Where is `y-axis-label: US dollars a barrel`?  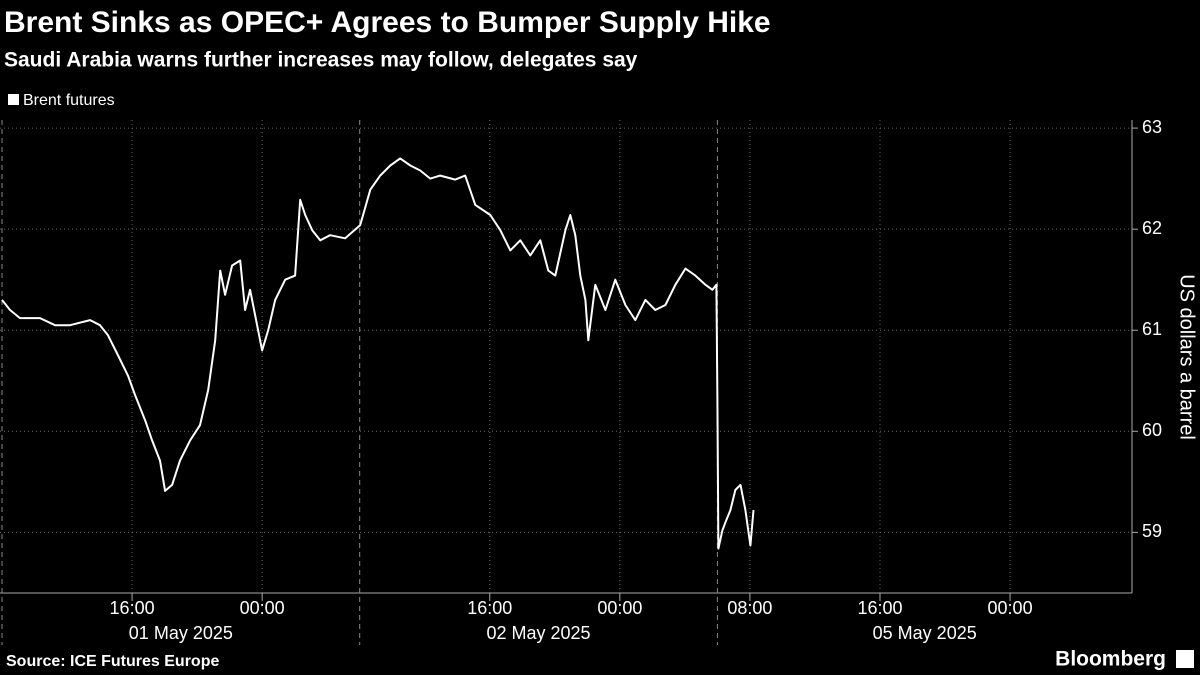 y-axis-label: US dollars a barrel is located at coordinates (1187, 357).